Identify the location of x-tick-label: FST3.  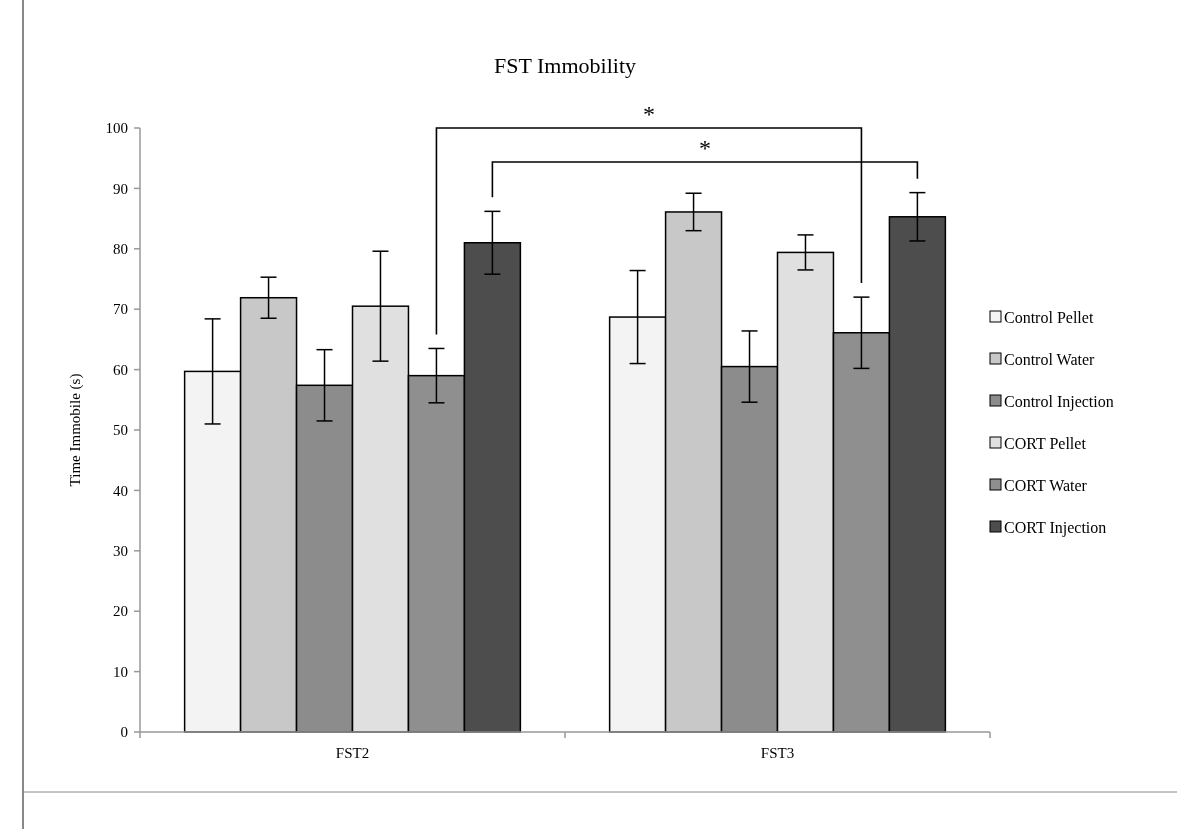
(777, 753).